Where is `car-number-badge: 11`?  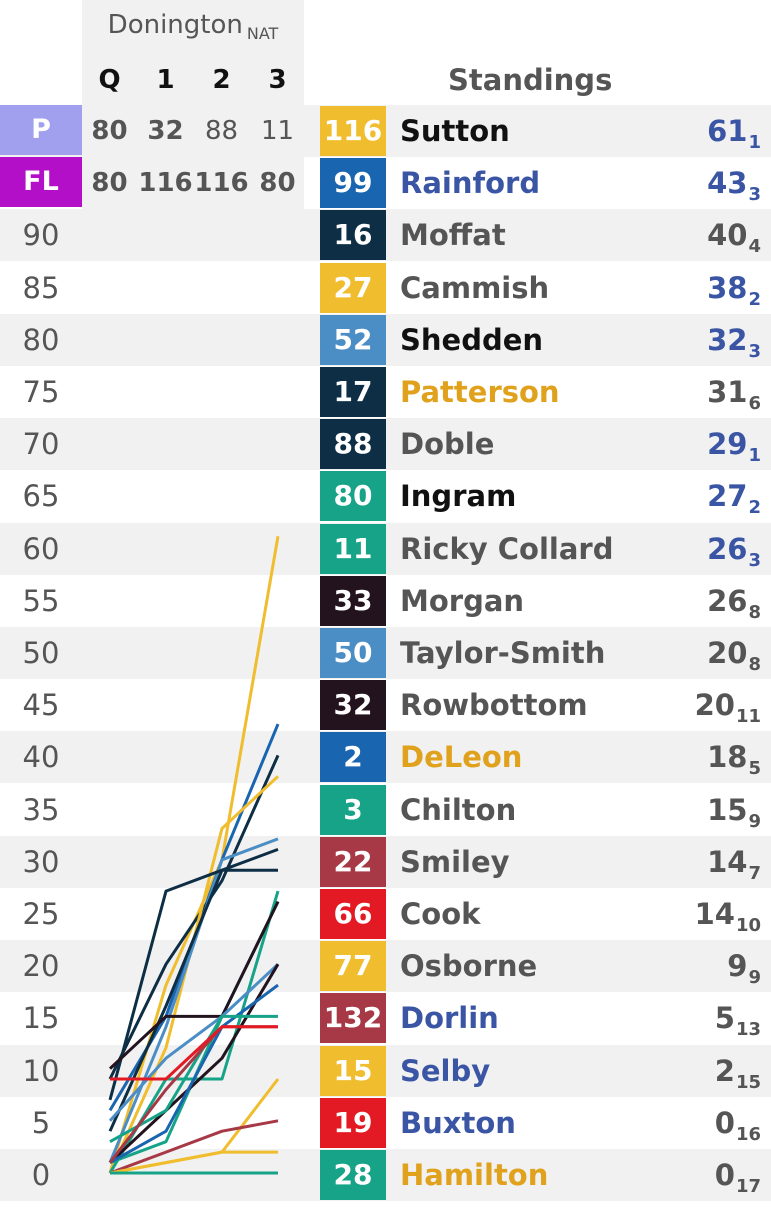 car-number-badge: 11 is located at coordinates (353, 548).